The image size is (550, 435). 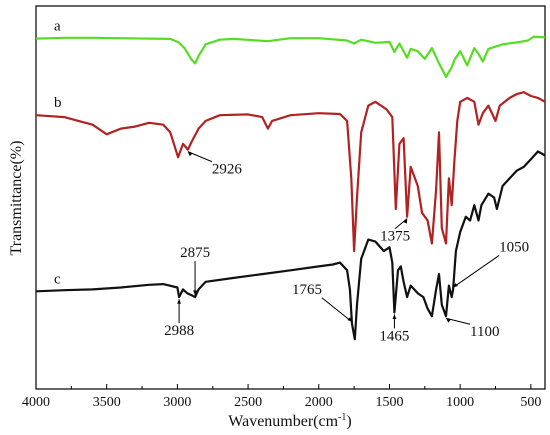 What do you see at coordinates (389, 402) in the screenshot?
I see `x-tick-label-1500: 1500` at bounding box center [389, 402].